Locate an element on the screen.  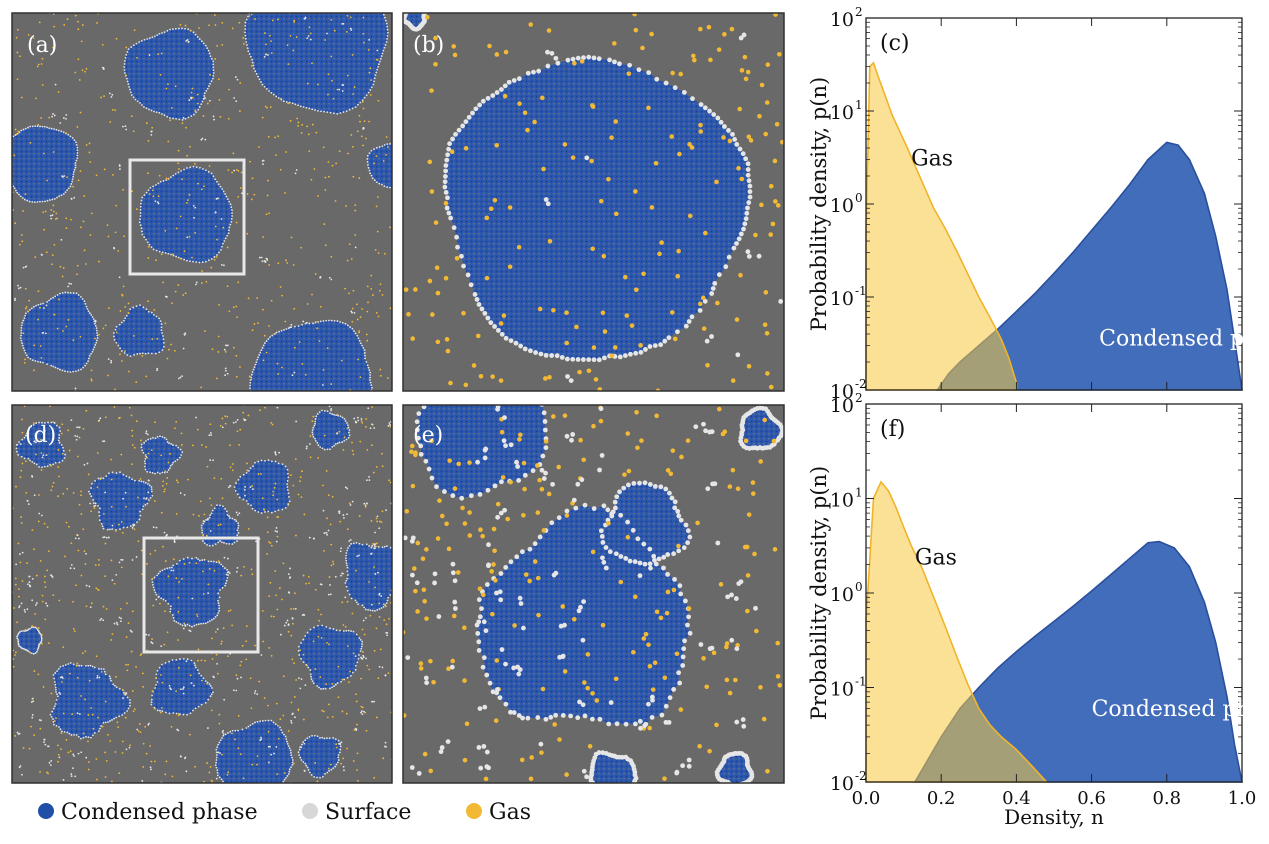
panel-label-b: (b) is located at coordinates (428, 45).